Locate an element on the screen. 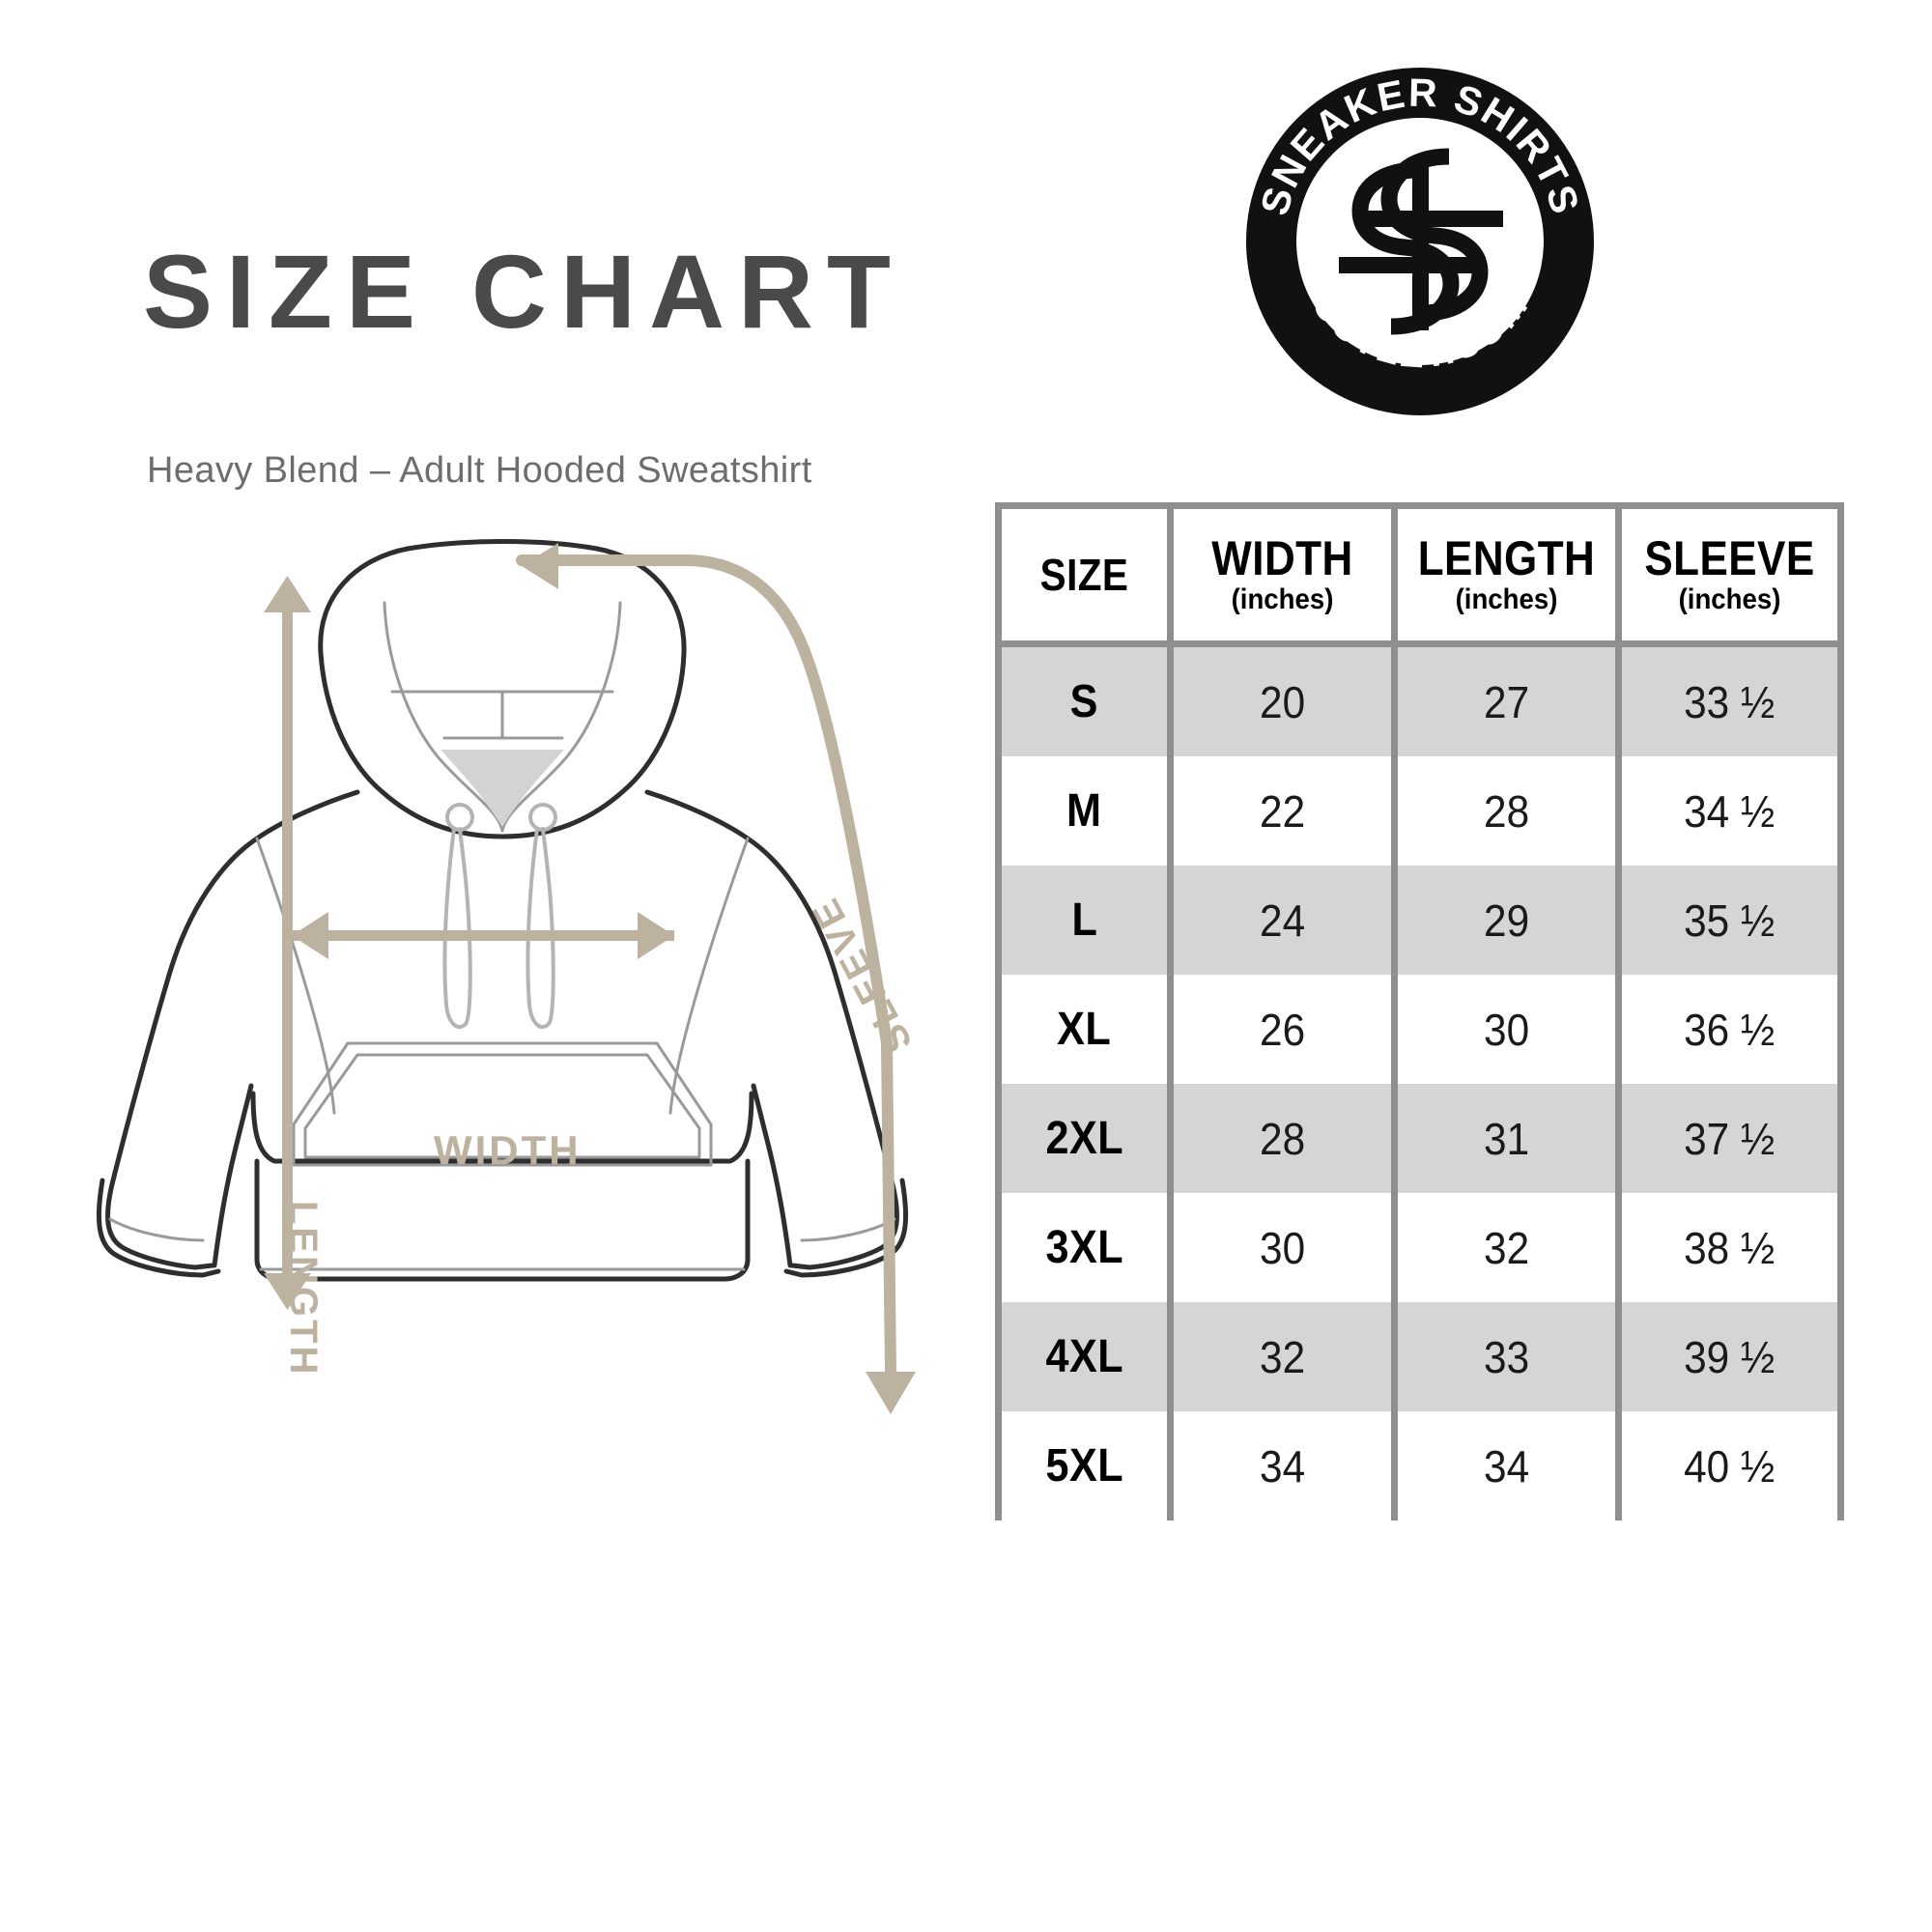 This screenshot has width=1932, height=1932. column-header-size: SIZE is located at coordinates (1084, 574).